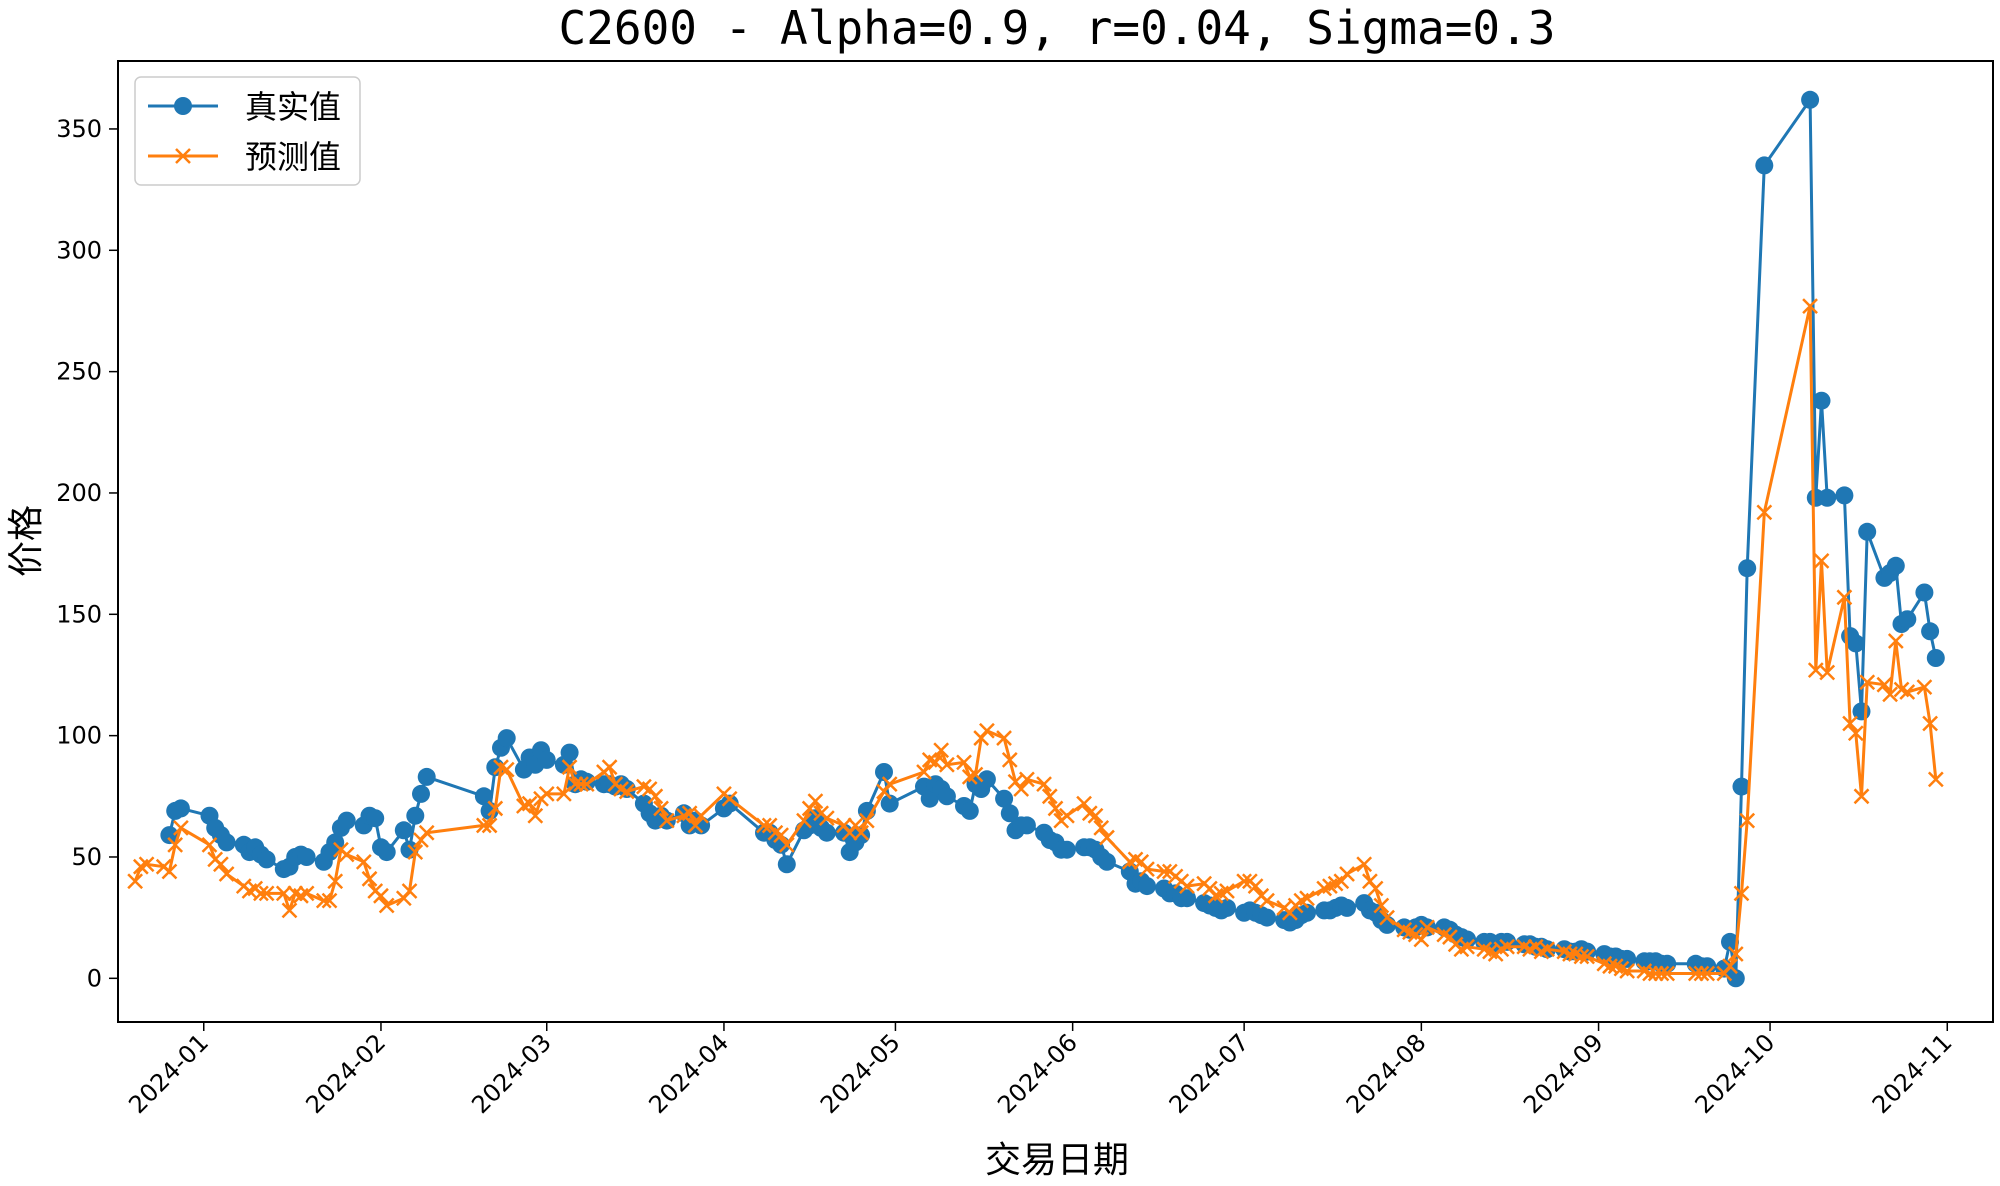  I want to click on x-tick-label: 2024-09, so click(1563, 1073).